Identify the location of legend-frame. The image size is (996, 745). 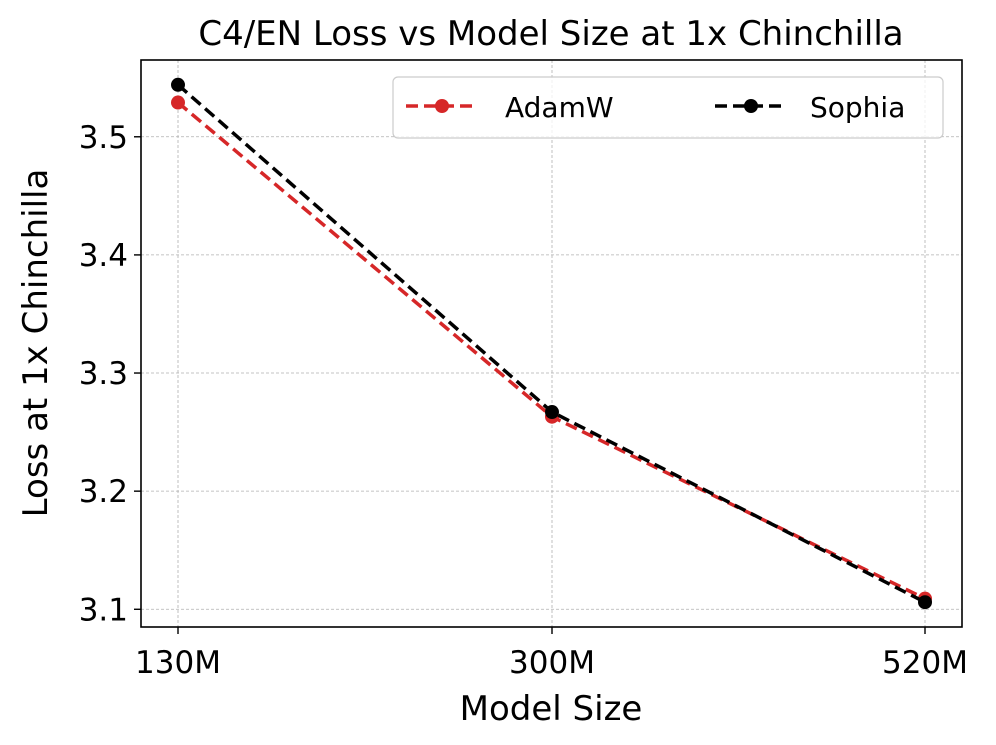
(668, 107).